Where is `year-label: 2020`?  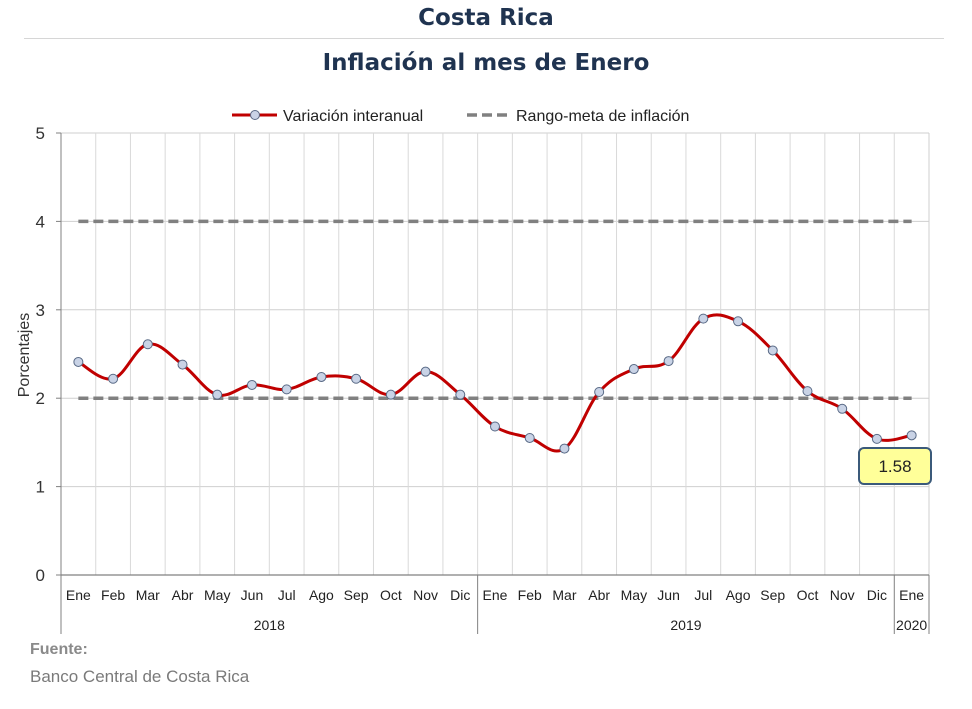 year-label: 2020 is located at coordinates (911, 625).